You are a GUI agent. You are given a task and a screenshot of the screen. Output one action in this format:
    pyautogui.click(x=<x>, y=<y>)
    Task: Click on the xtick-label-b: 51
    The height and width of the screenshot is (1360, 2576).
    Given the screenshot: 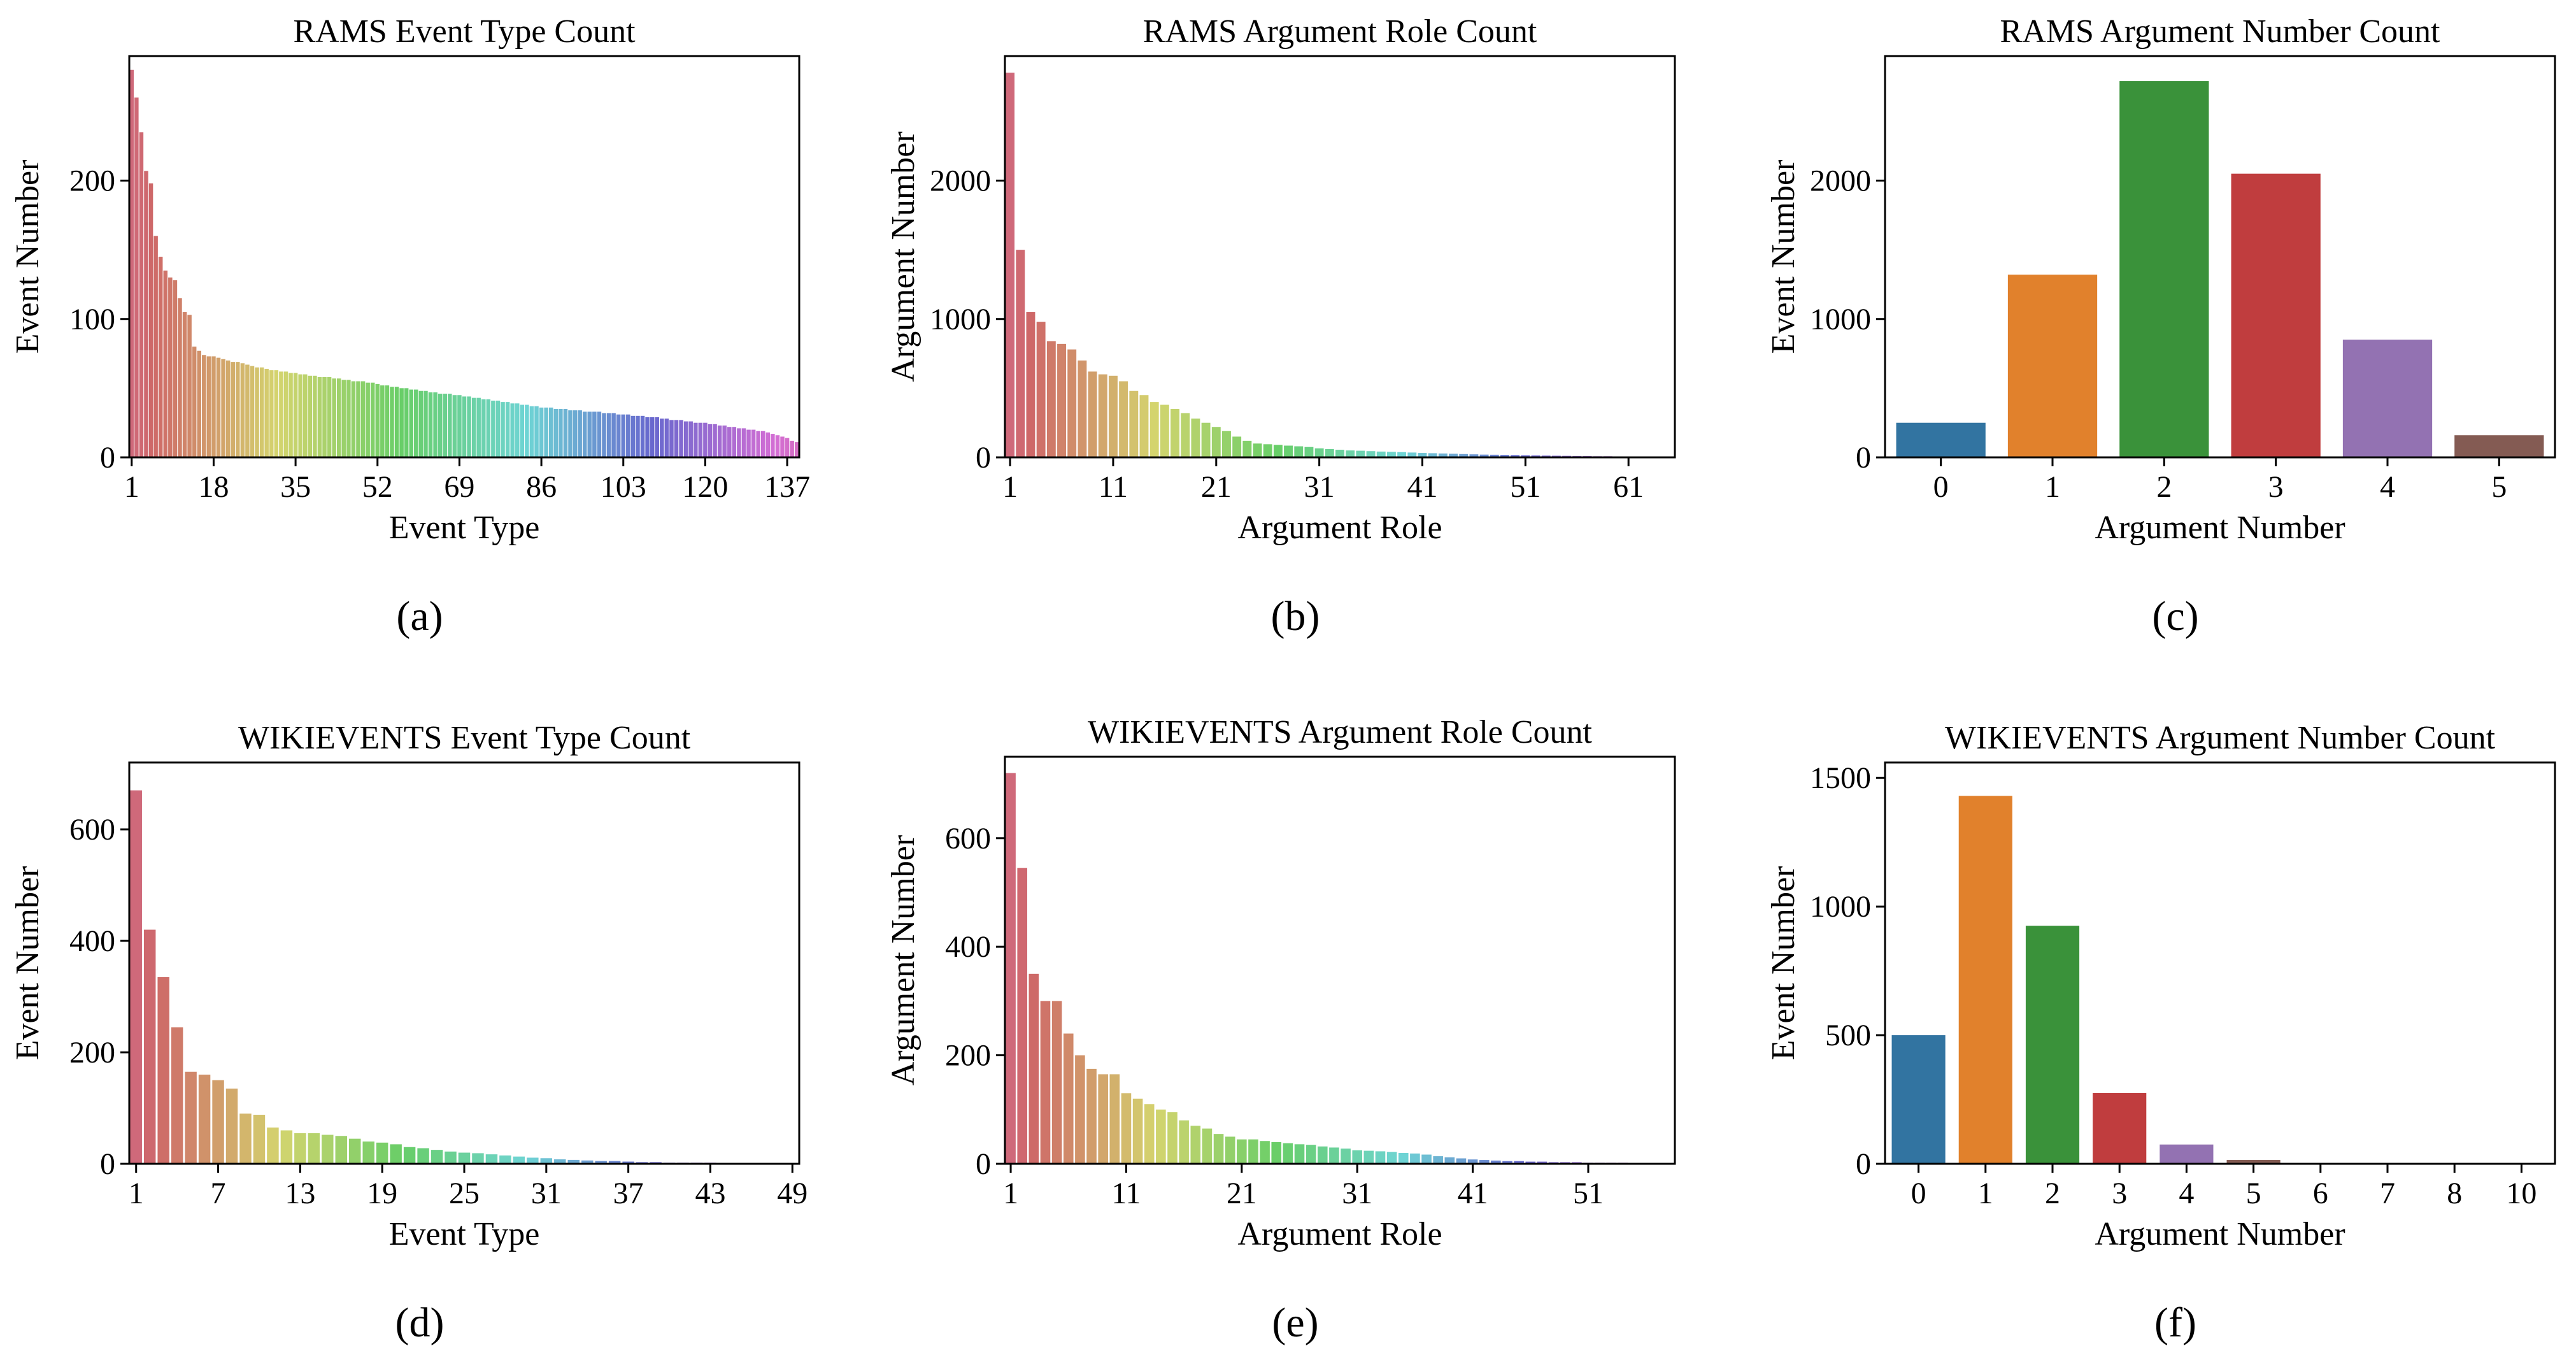 What is the action you would take?
    pyautogui.click(x=1525, y=487)
    